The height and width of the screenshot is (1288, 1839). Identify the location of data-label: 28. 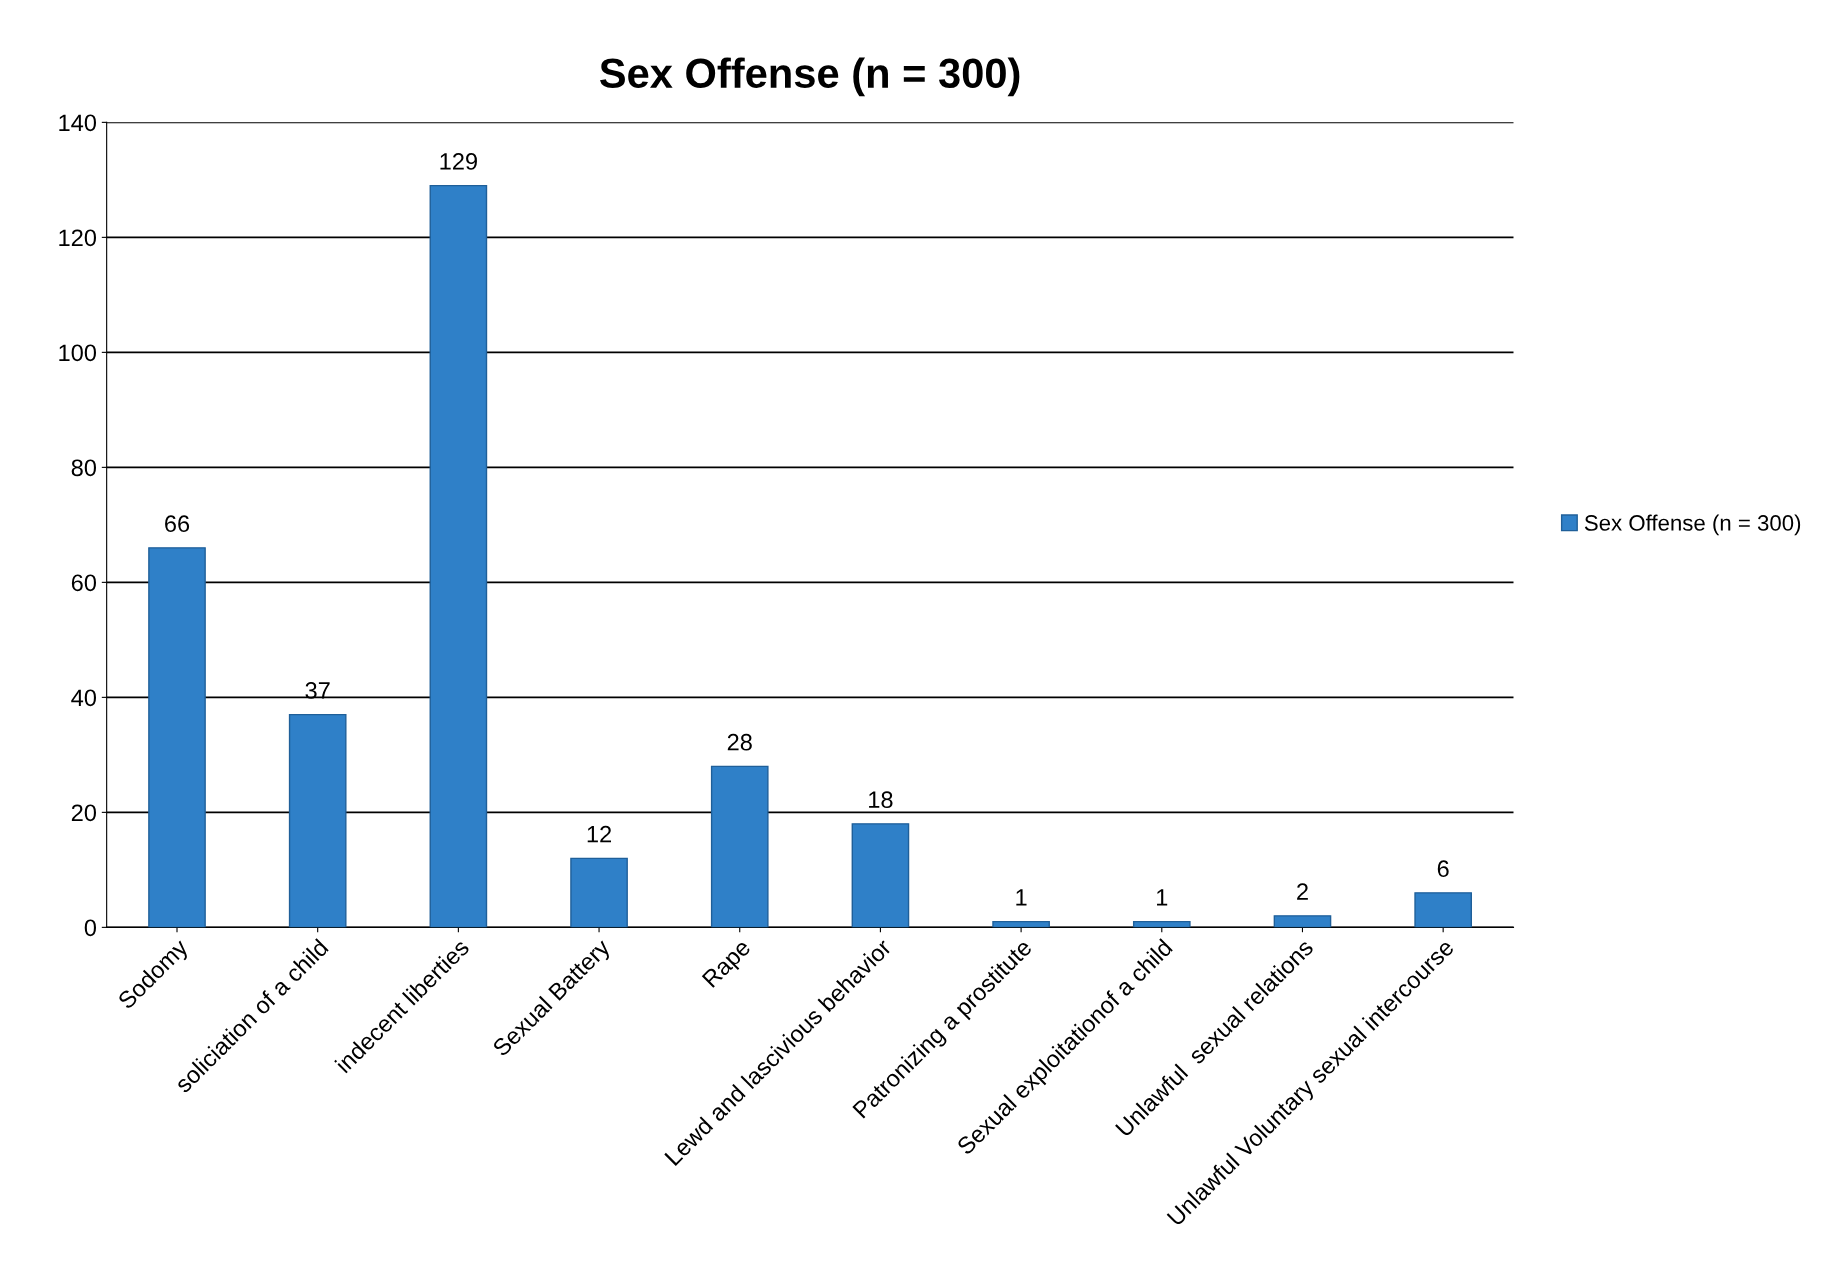
(739, 742).